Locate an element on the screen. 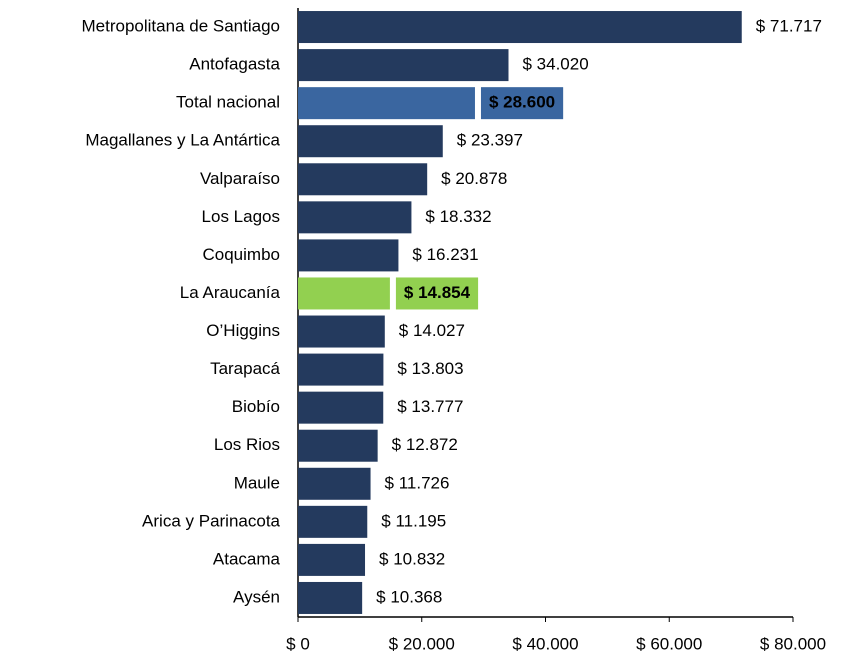 The height and width of the screenshot is (662, 844). y-tick-label: Atacama is located at coordinates (247, 558).